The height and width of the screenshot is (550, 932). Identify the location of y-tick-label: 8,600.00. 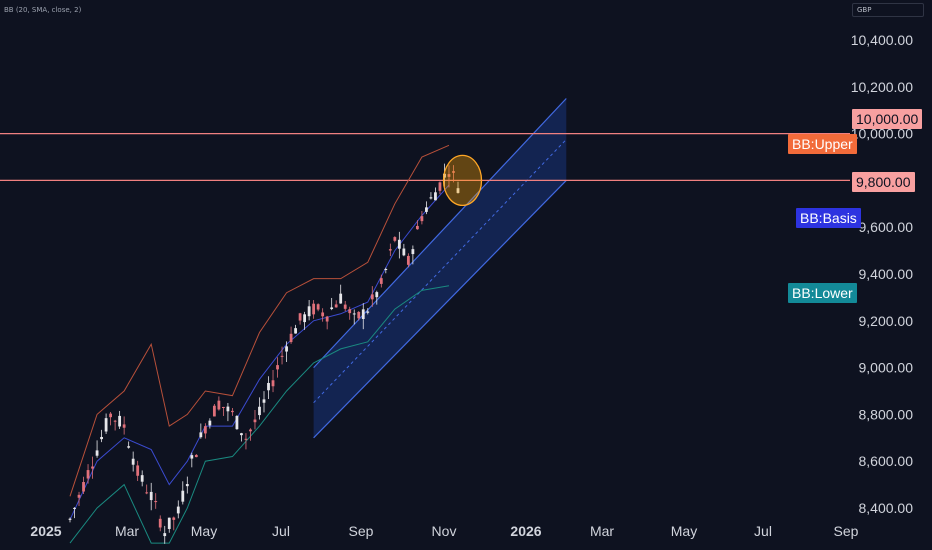
(886, 461).